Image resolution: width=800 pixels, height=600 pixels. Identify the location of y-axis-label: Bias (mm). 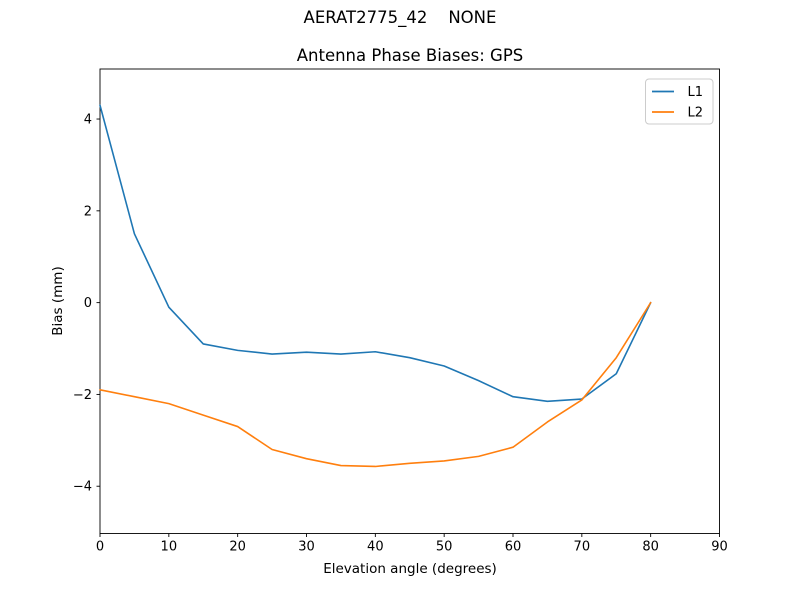
(58, 301).